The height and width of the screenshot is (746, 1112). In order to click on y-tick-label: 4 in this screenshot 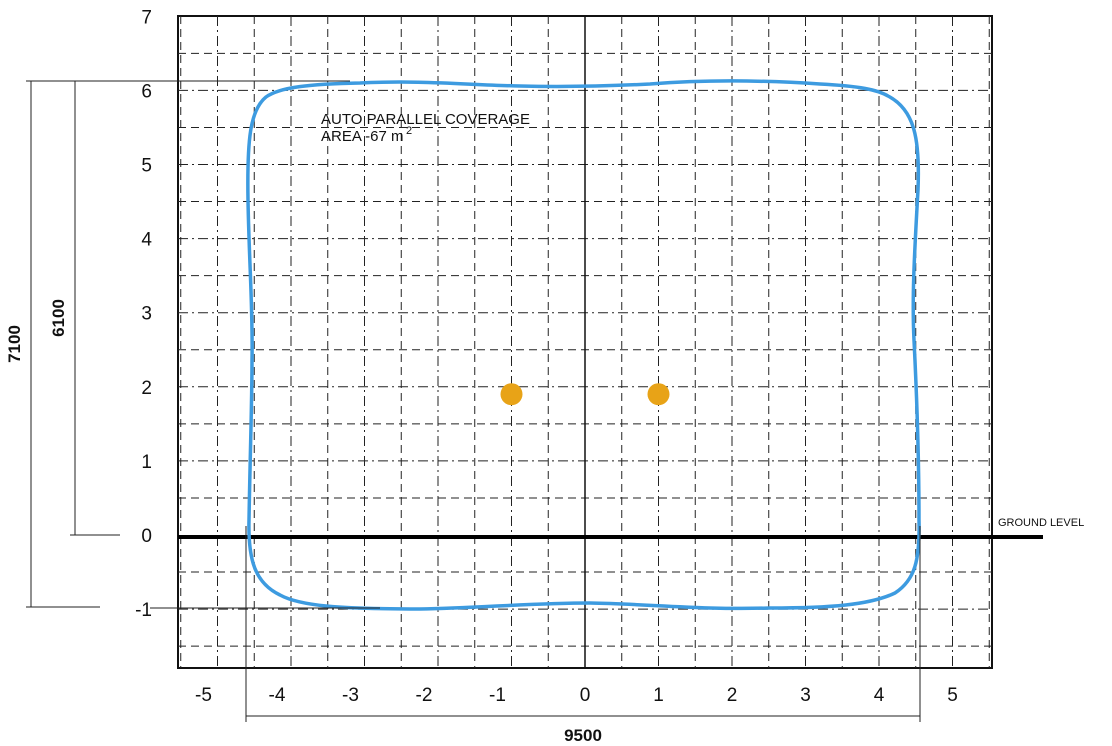, I will do `click(146, 240)`.